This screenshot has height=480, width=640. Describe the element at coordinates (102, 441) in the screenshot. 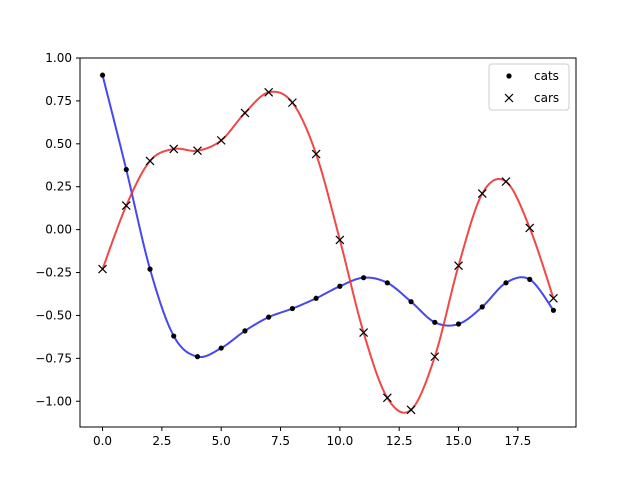

I see `x-tick-label: 0.0` at that location.